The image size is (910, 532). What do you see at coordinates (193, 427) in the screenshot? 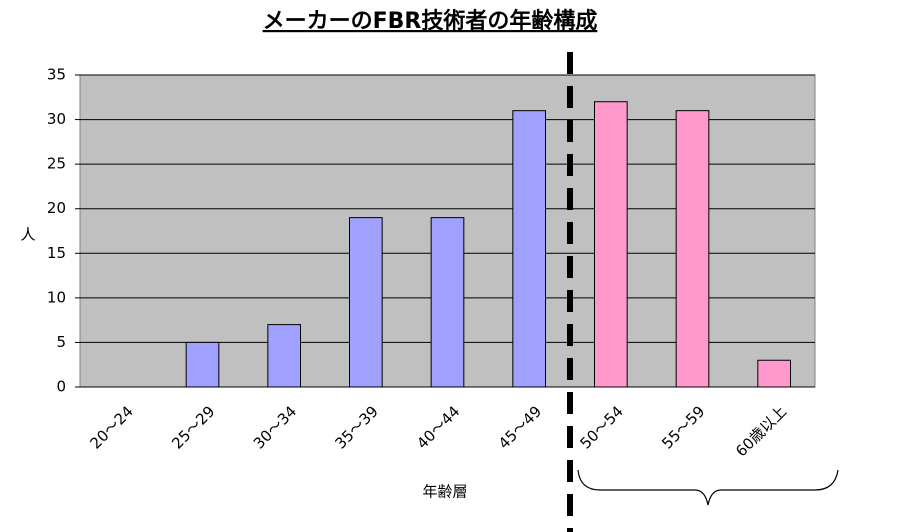
I see `x-tick-label: 25～29` at bounding box center [193, 427].